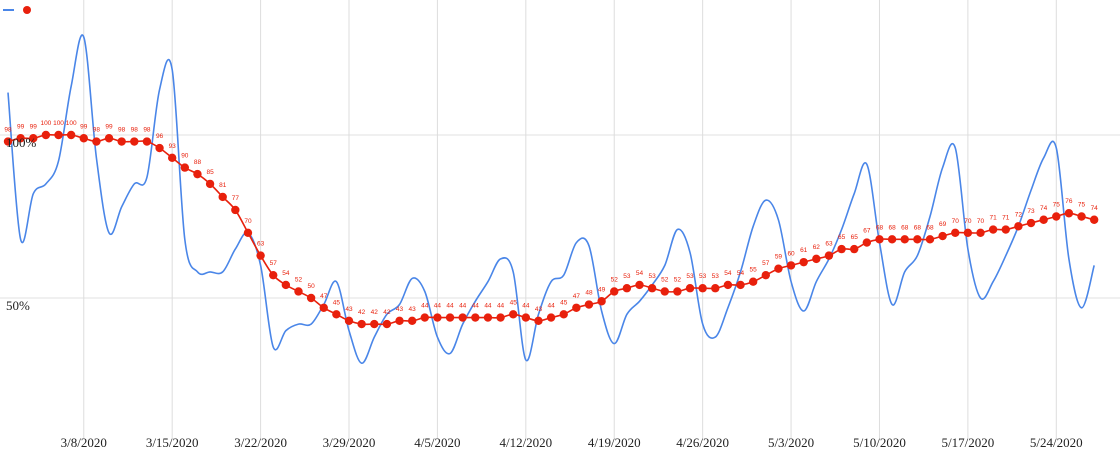  Describe the element at coordinates (71, 123) in the screenshot. I see `data-label: 100` at that location.